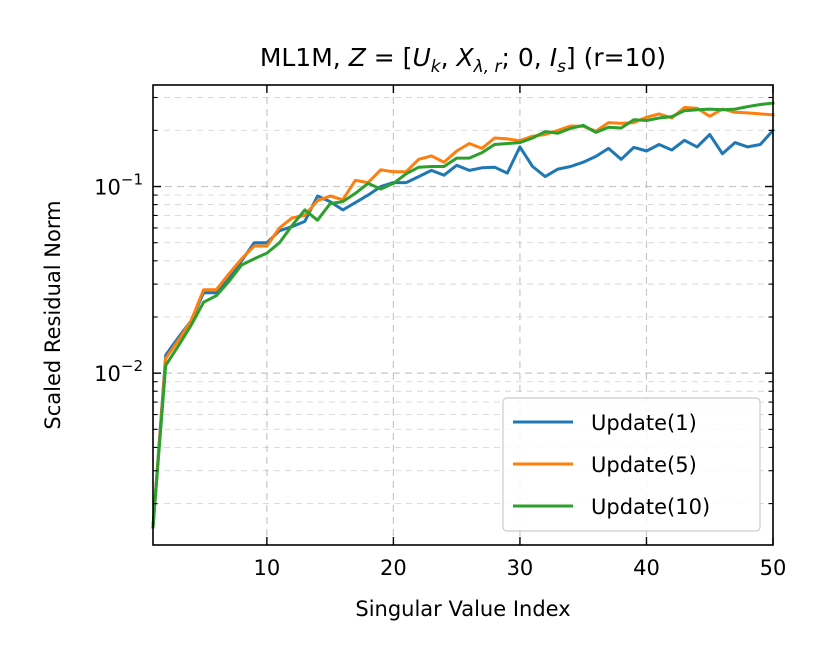 This screenshot has height=663, width=830. I want to click on legend-label: Update(1), so click(644, 423).